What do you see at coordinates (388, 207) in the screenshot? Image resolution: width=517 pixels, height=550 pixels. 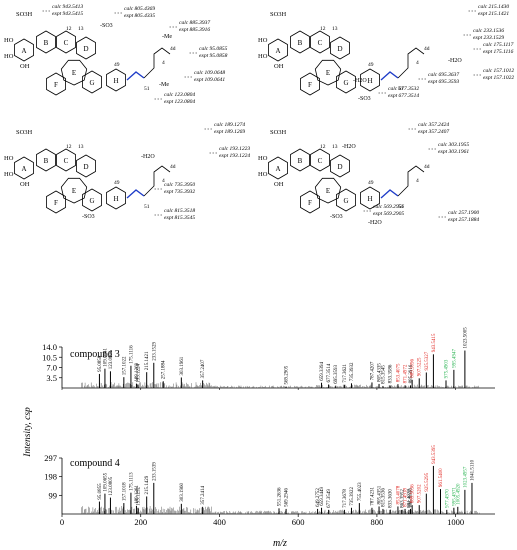 I see `calc-value: calc 569.2956` at bounding box center [388, 207].